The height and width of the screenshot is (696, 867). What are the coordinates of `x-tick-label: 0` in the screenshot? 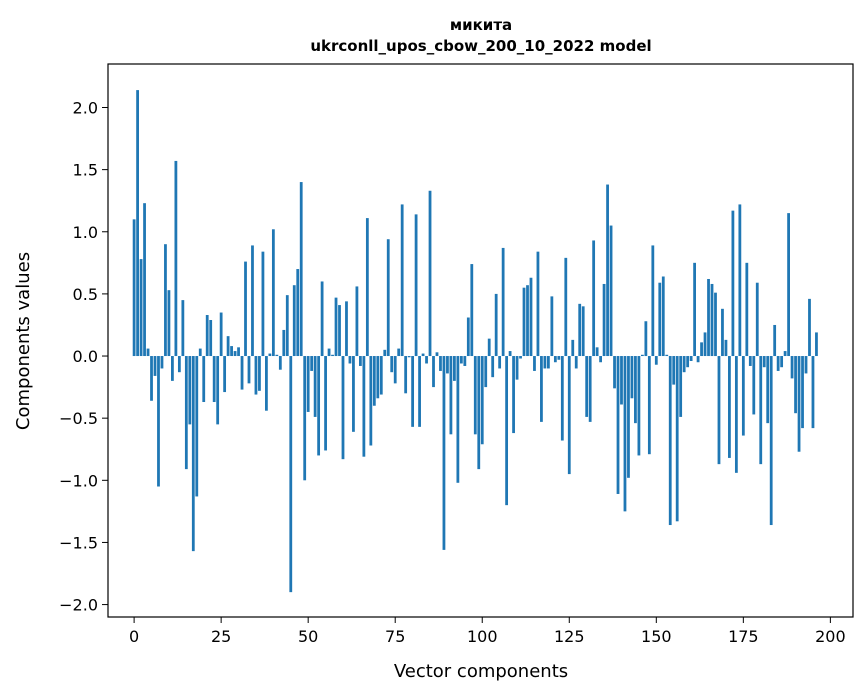 It's located at (134, 636).